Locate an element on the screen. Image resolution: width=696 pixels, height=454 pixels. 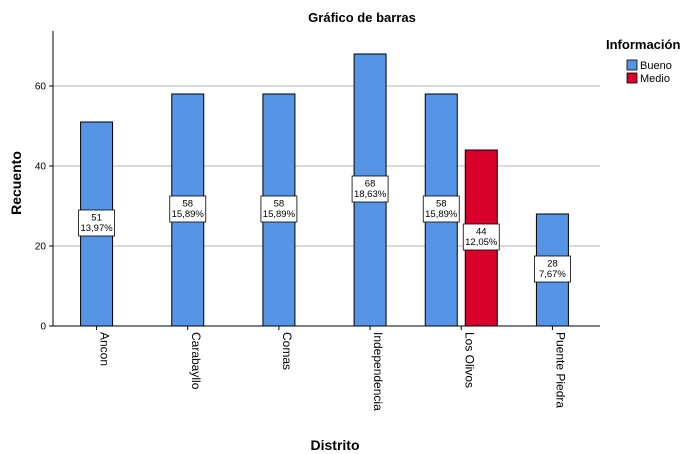
legend: Información Bueno Medio is located at coordinates (643, 61).